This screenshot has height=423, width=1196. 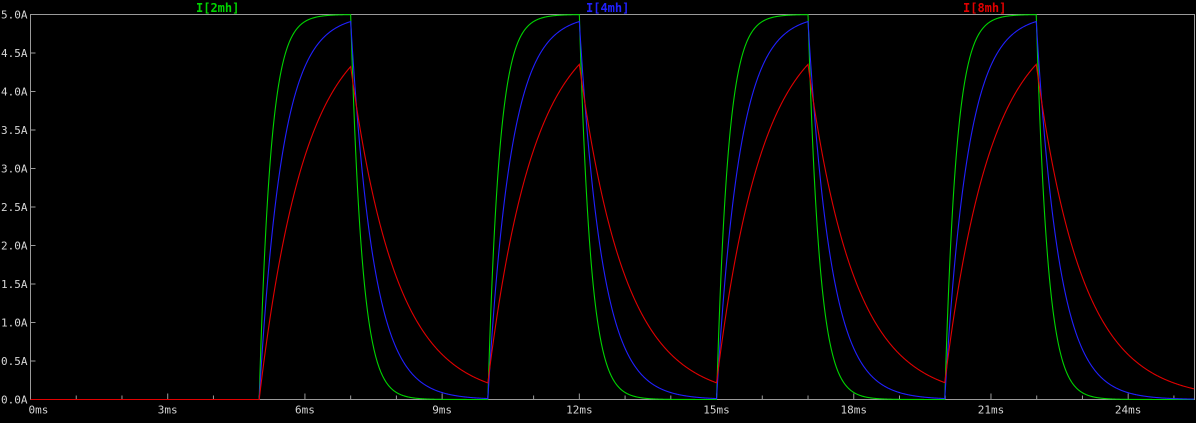 What do you see at coordinates (1128, 410) in the screenshot?
I see `x-axis-tick-label: 24ms` at bounding box center [1128, 410].